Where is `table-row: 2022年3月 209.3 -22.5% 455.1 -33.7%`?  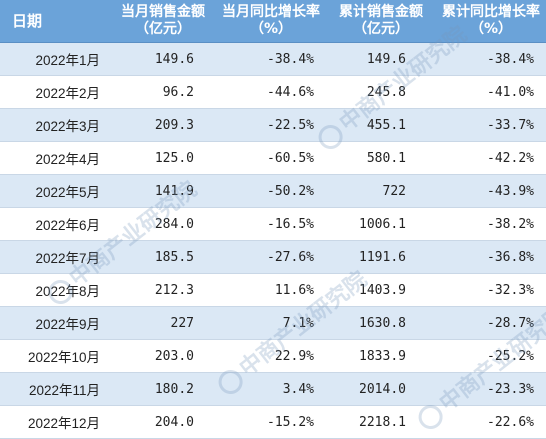
table-row: 2022年3月 209.3 -22.5% 455.1 -33.7% is located at coordinates (273, 125).